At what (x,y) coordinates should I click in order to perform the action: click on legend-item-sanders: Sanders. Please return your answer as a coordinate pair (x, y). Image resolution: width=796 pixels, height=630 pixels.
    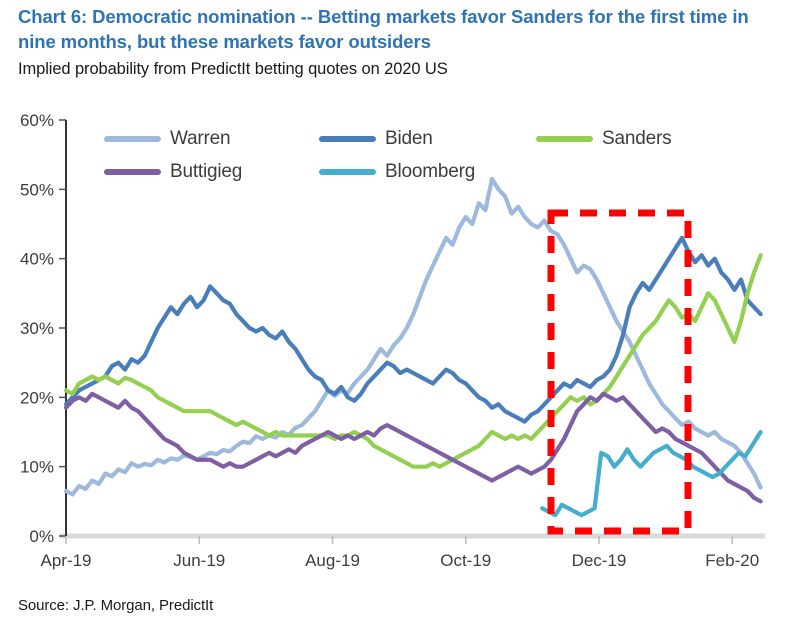
    Looking at the image, I should click on (604, 138).